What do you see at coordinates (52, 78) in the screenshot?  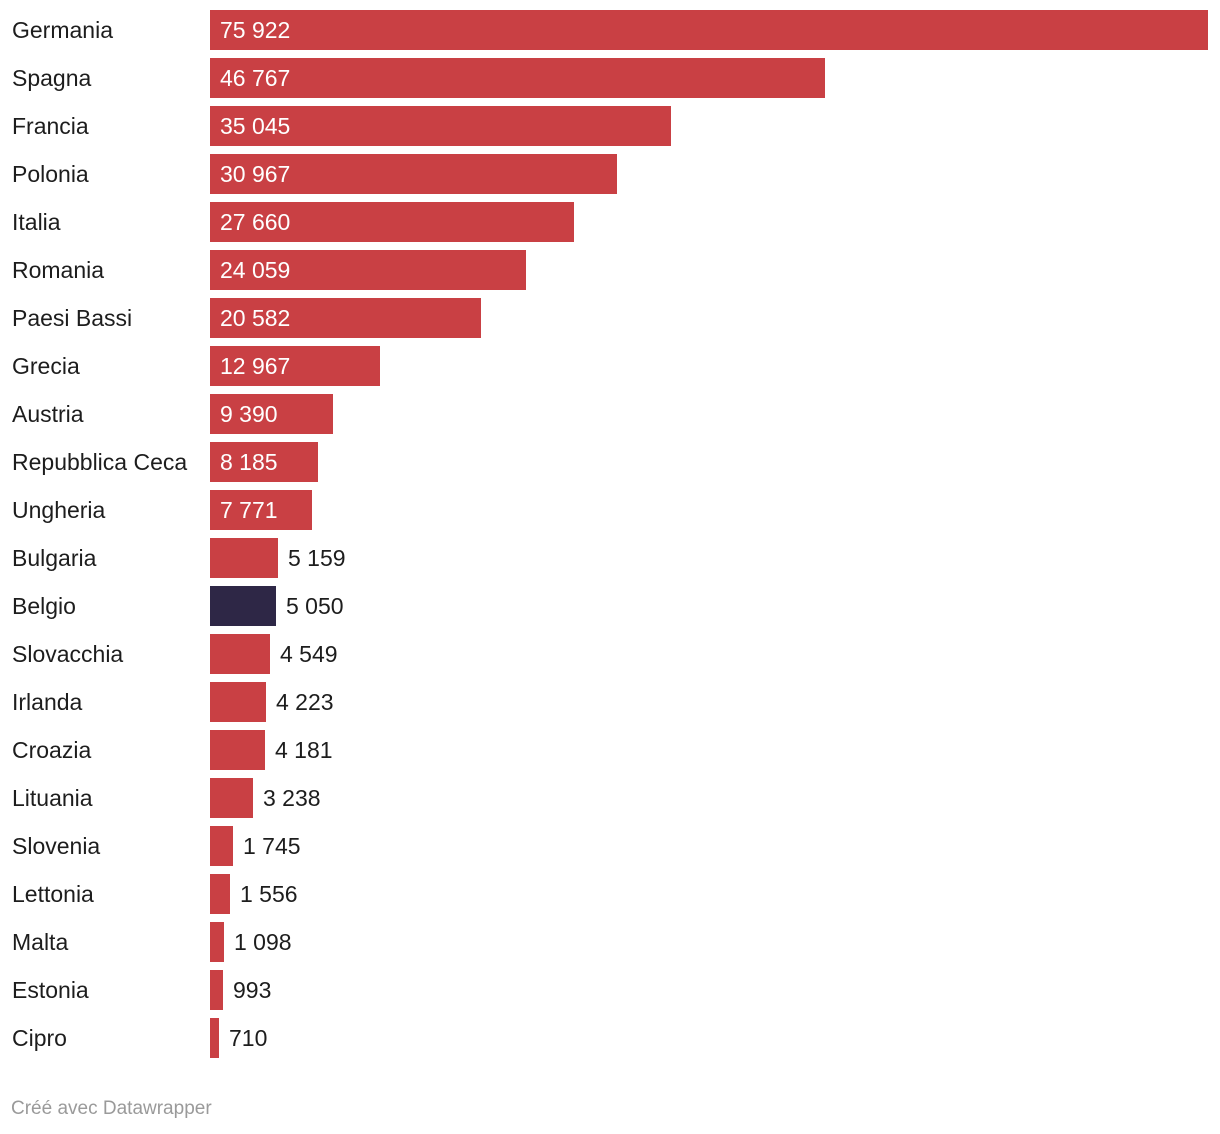 I see `category-label: Spagna` at bounding box center [52, 78].